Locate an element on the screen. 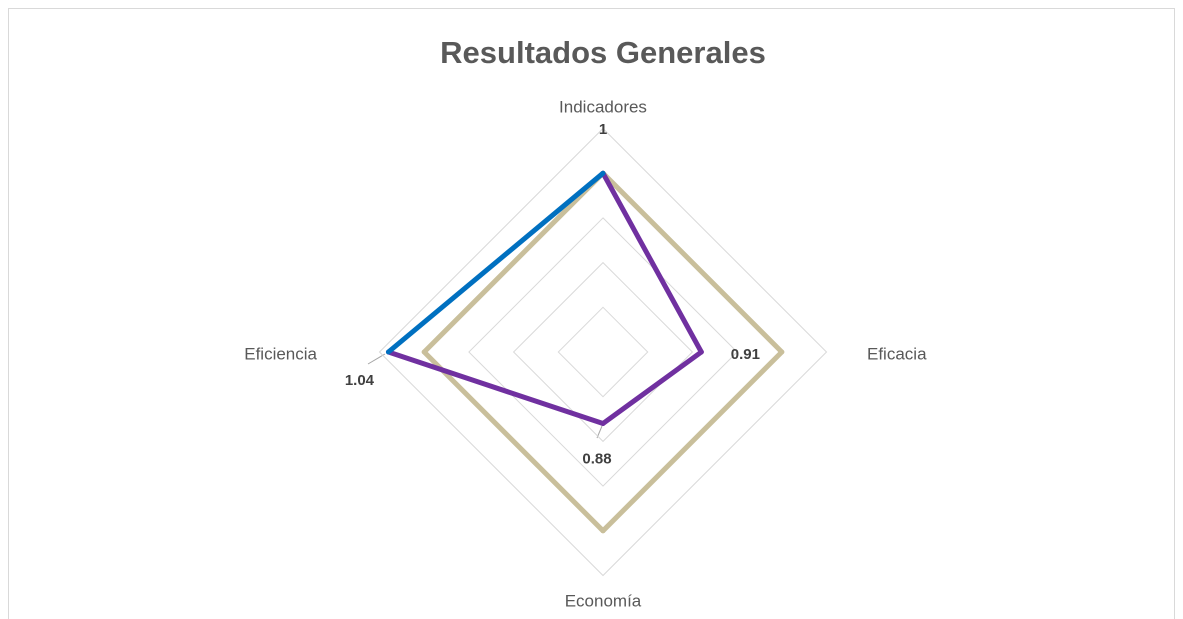 The width and height of the screenshot is (1183, 619). data-label: 1.04 is located at coordinates (360, 380).